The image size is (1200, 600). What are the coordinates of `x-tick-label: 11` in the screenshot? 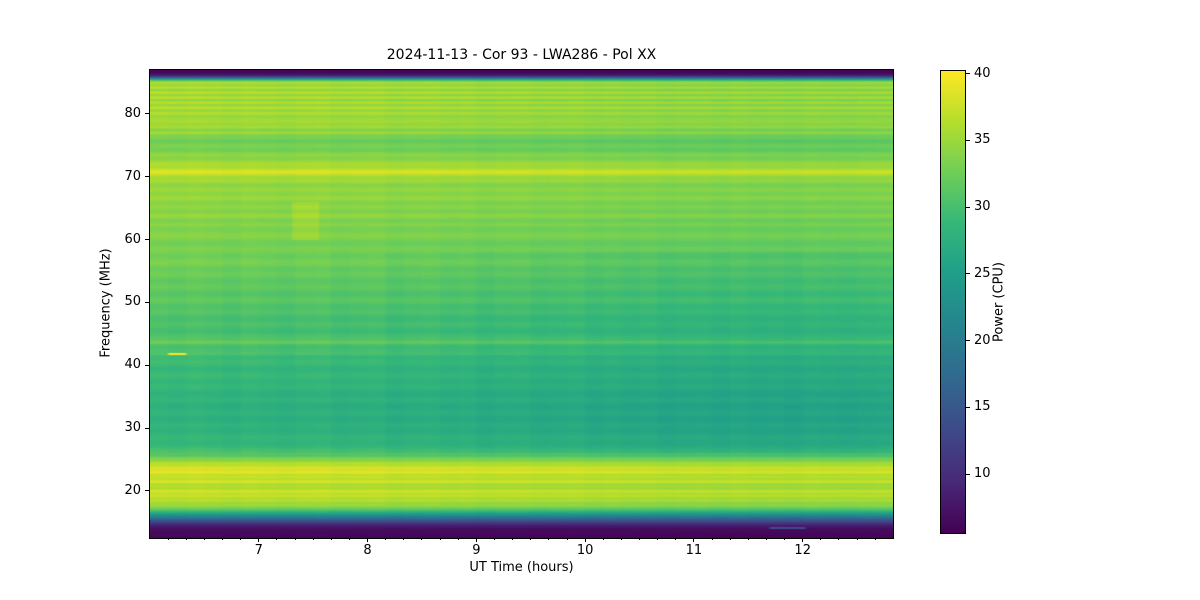 It's located at (694, 550).